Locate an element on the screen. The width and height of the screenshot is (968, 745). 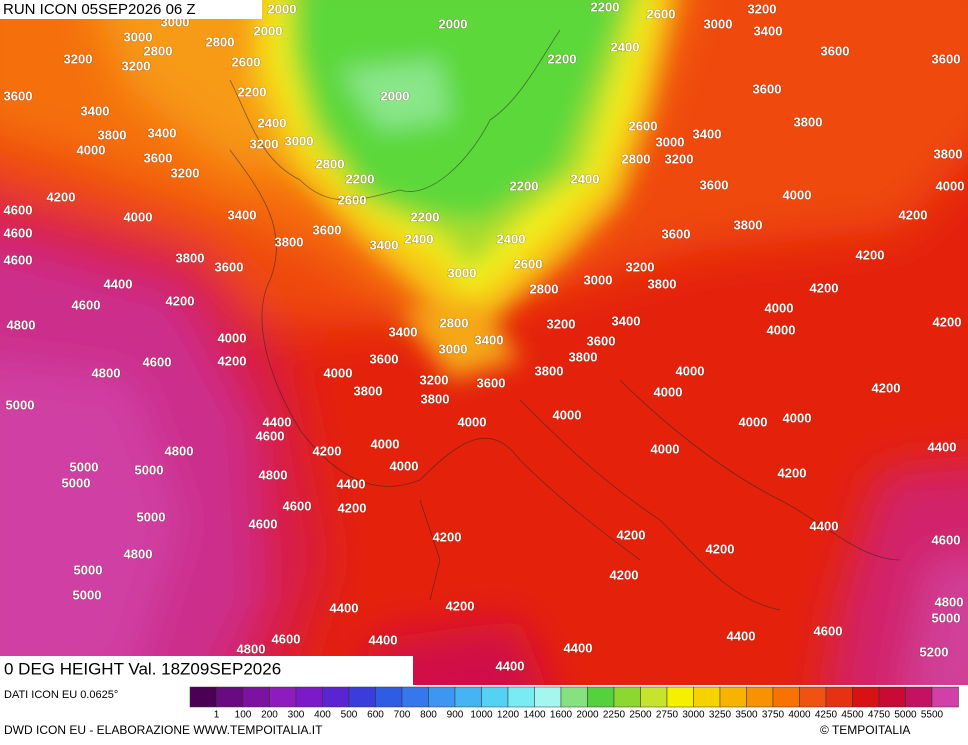
copyright: © TEMPOITALIA is located at coordinates (865, 730).